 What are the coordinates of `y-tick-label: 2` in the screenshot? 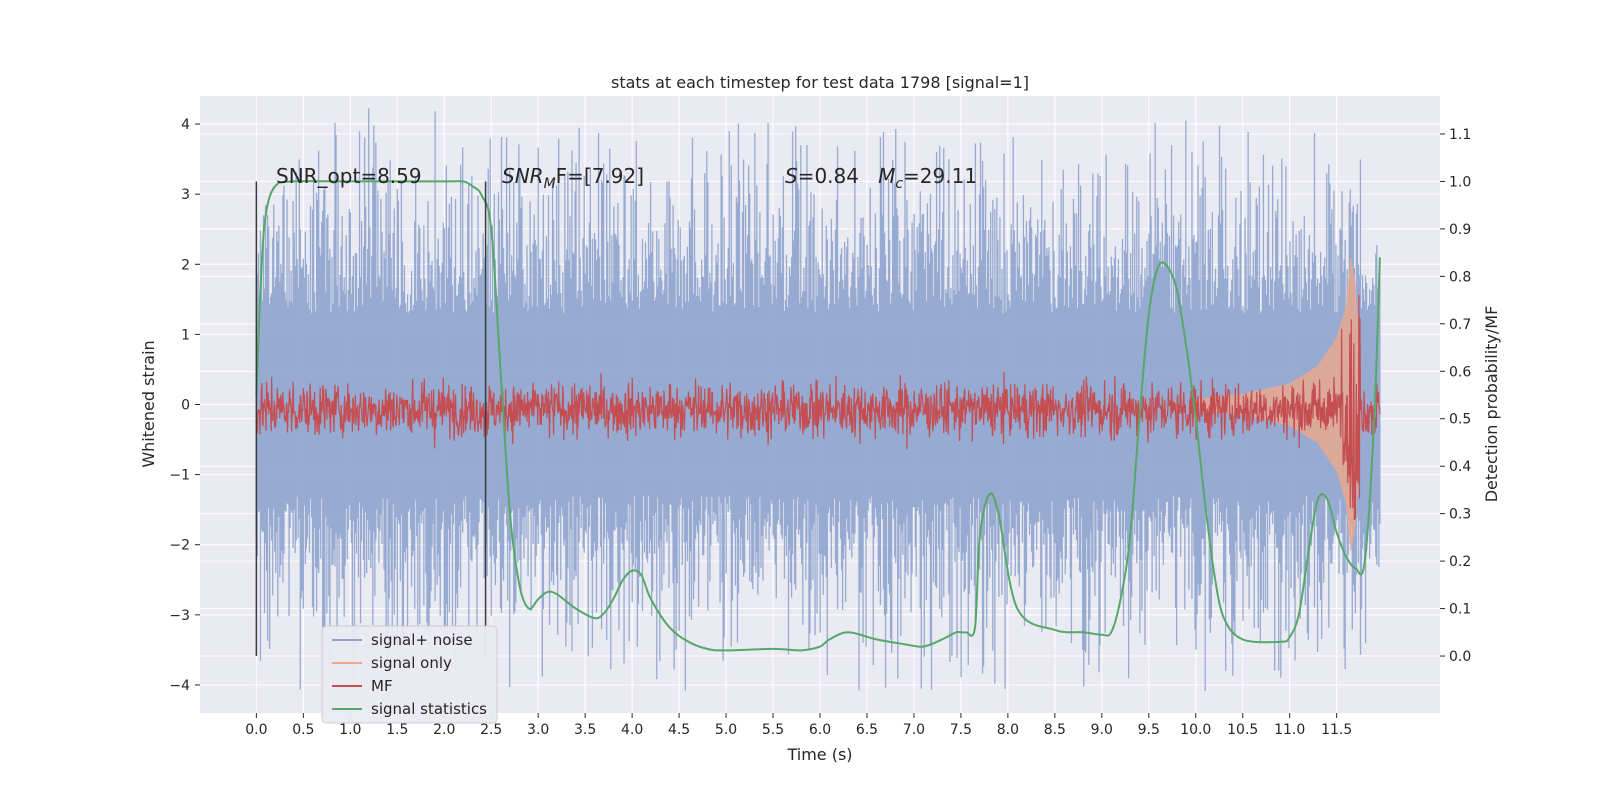 It's located at (185, 265).